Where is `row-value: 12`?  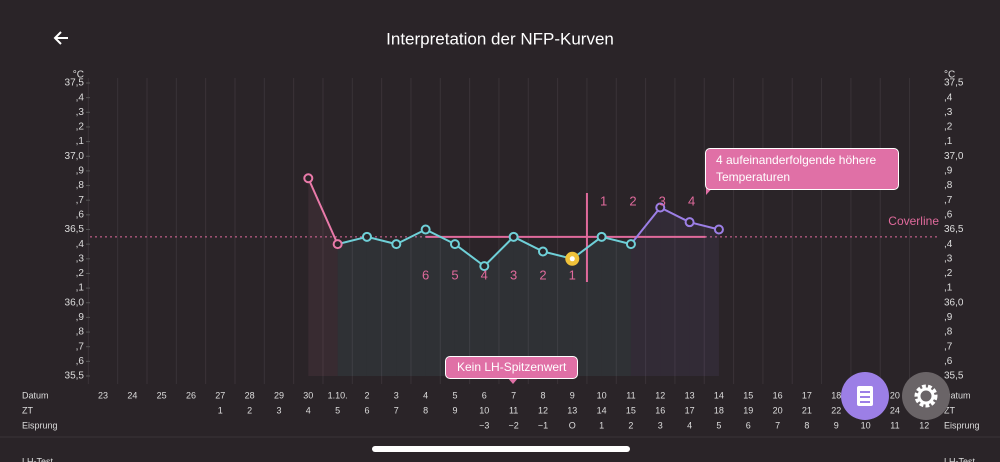 row-value: 12 is located at coordinates (924, 425).